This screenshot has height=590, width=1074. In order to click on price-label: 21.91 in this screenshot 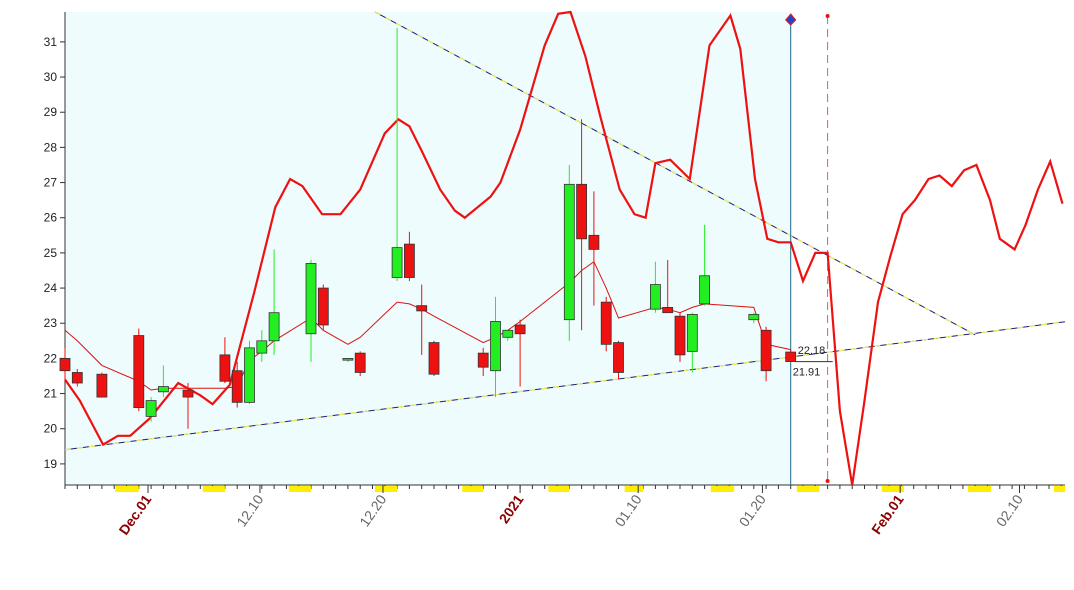, I will do `click(807, 373)`.